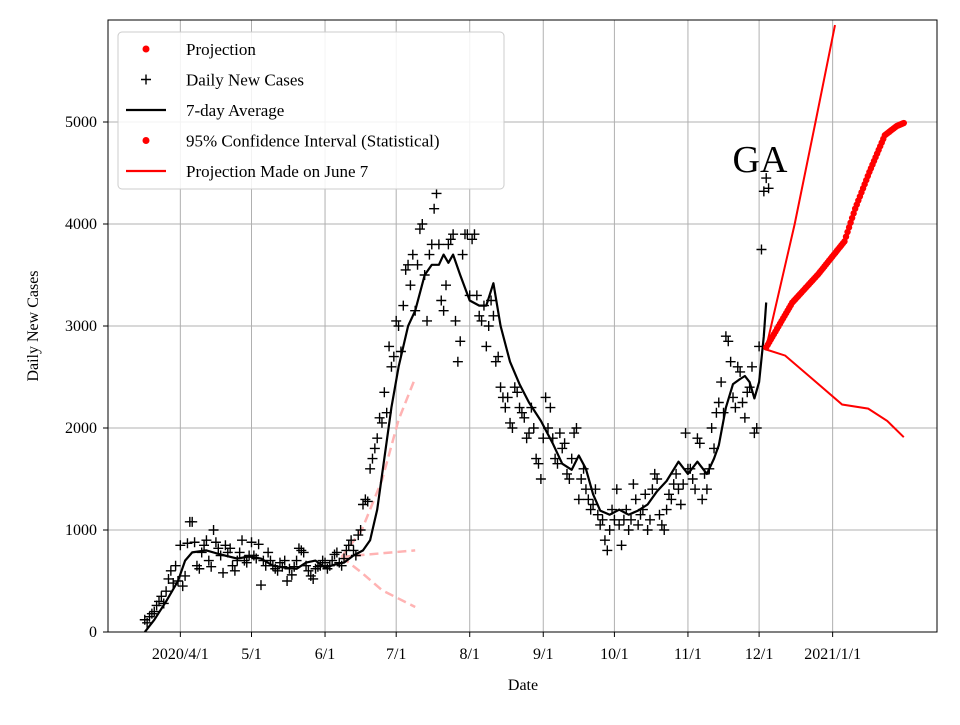 The width and height of the screenshot is (960, 725). What do you see at coordinates (835, 393) in the screenshot?
I see `ci-lower-line` at bounding box center [835, 393].